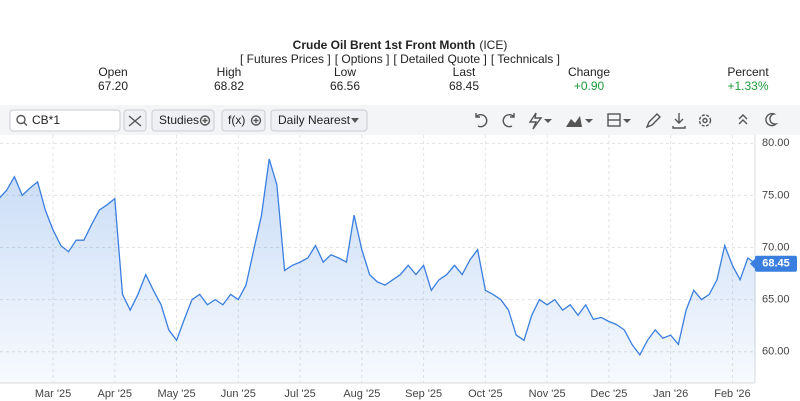 This screenshot has width=800, height=401. I want to click on x-tick-label: Mar '25, so click(53, 394).